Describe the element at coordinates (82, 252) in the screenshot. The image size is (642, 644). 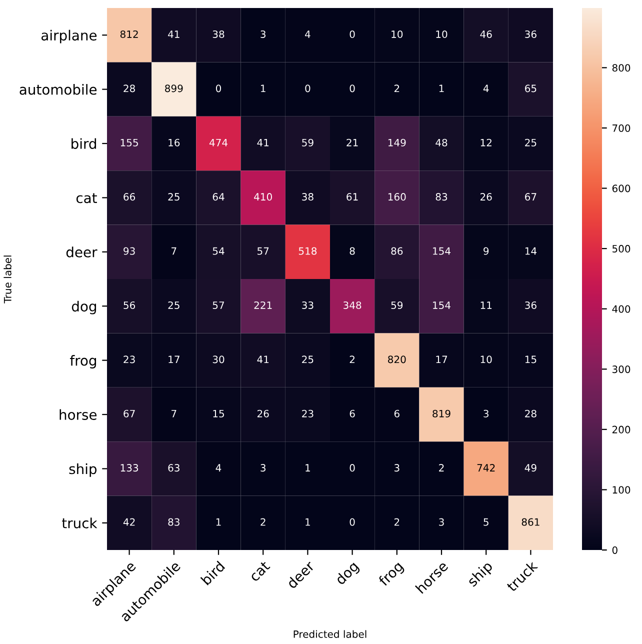
I see `y-tick-label: deer` at that location.